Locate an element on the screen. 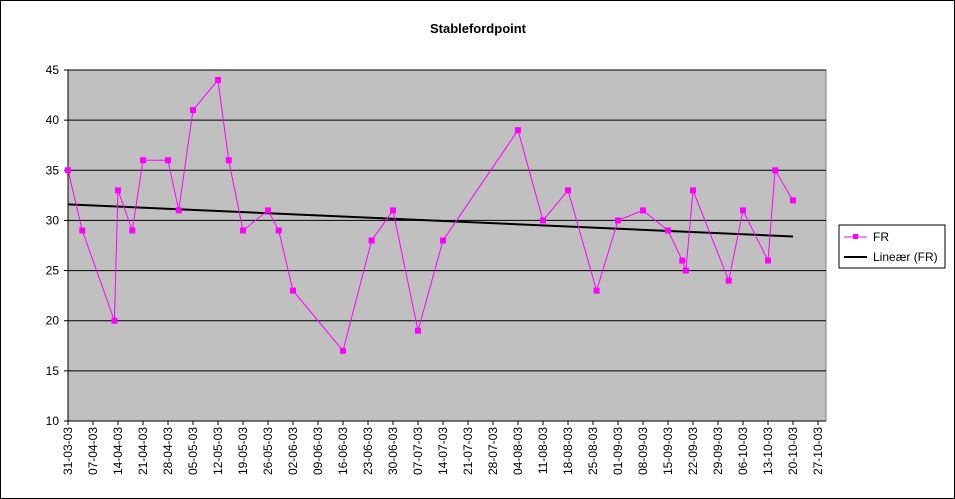 Image resolution: width=955 pixels, height=499 pixels. trendline-layer is located at coordinates (430, 220).